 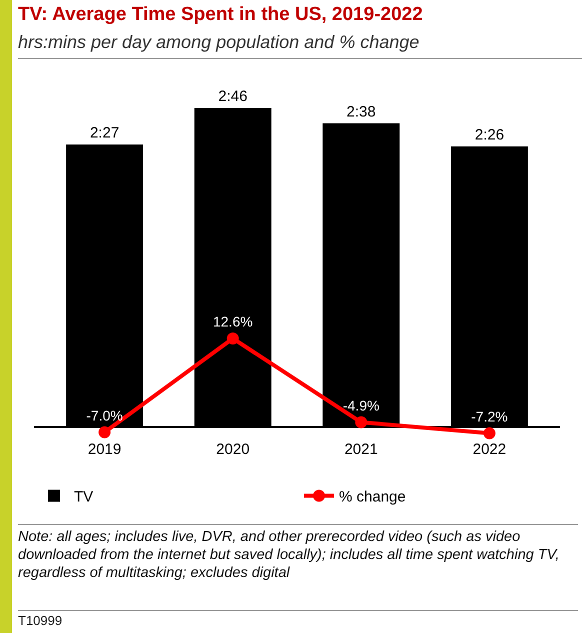 I want to click on data-label: 2:27, so click(x=105, y=133).